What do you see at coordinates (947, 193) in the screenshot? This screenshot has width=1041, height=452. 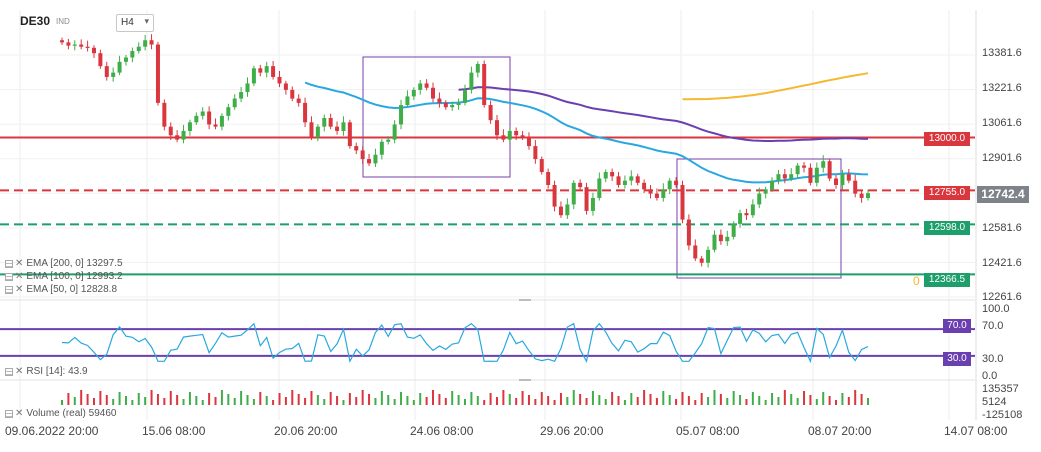 I see `level-12755-tag: 12755.0` at bounding box center [947, 193].